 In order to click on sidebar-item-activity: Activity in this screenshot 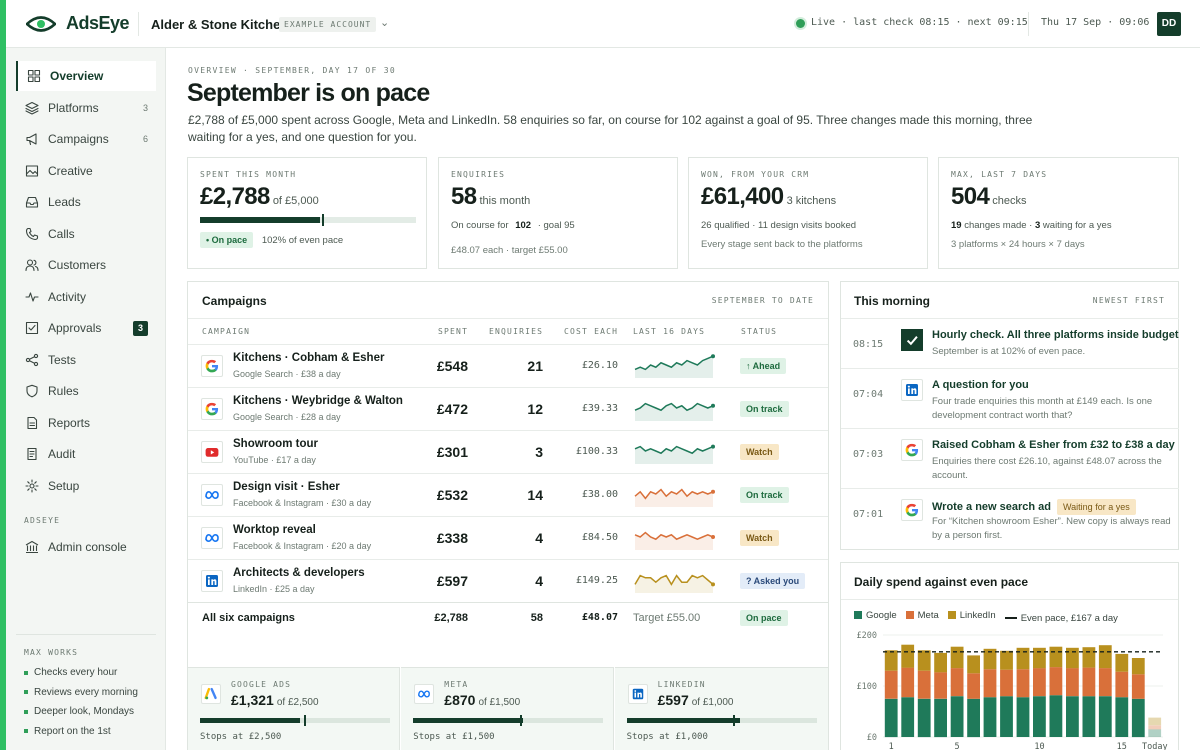, I will do `click(86, 297)`.